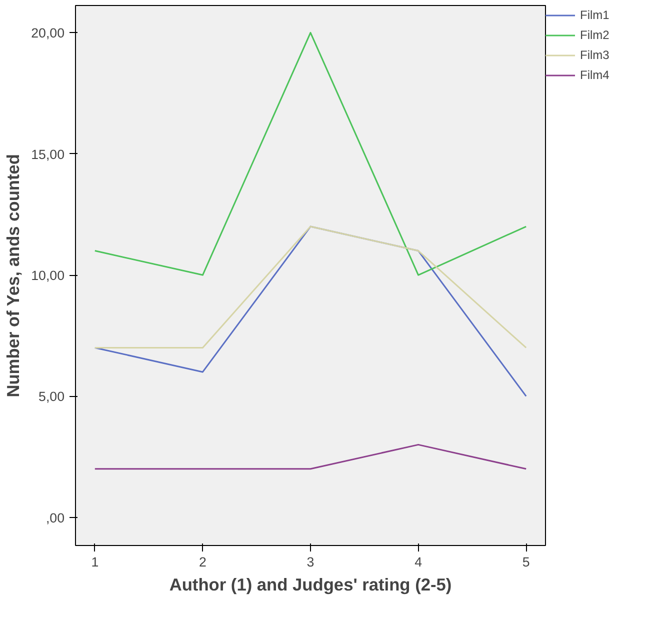  I want to click on x-tick-label: 3, so click(310, 562).